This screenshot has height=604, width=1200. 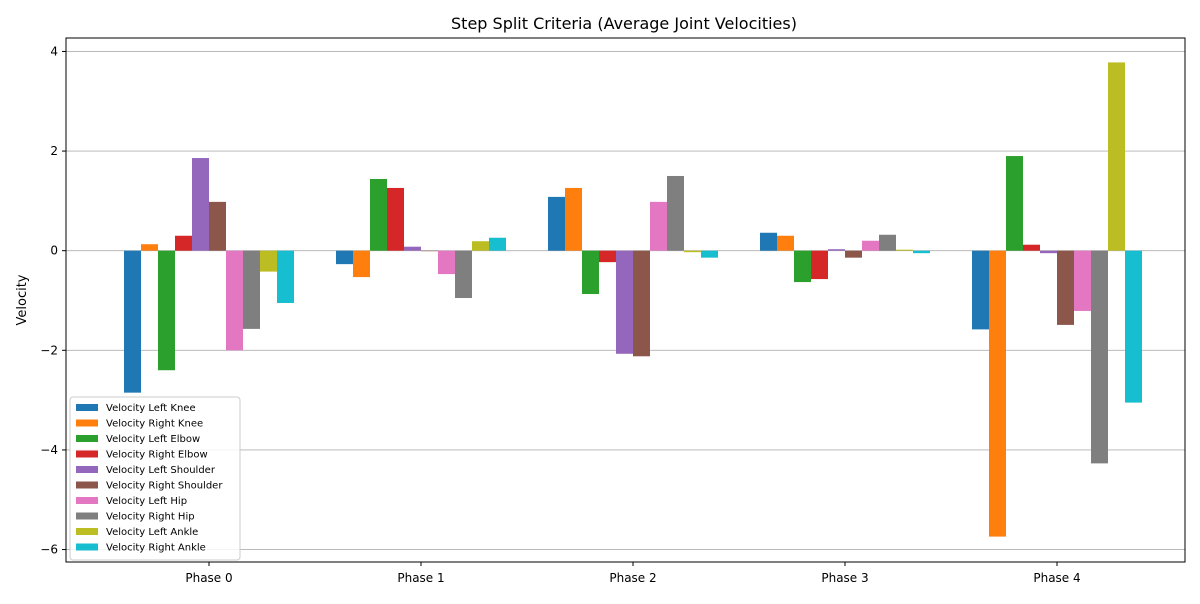 What do you see at coordinates (154, 424) in the screenshot?
I see `legend-label: Velocity Right Knee` at bounding box center [154, 424].